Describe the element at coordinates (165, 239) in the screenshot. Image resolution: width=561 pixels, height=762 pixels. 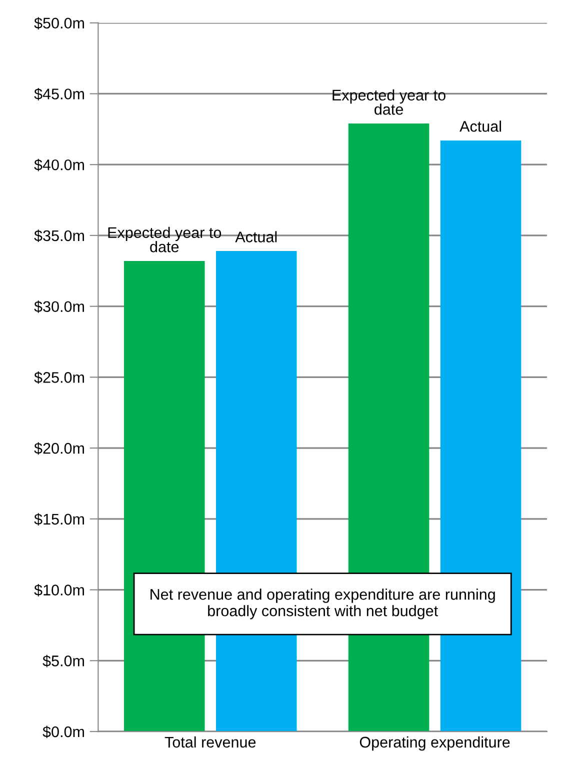
I see `series-label: Expected year to date` at that location.